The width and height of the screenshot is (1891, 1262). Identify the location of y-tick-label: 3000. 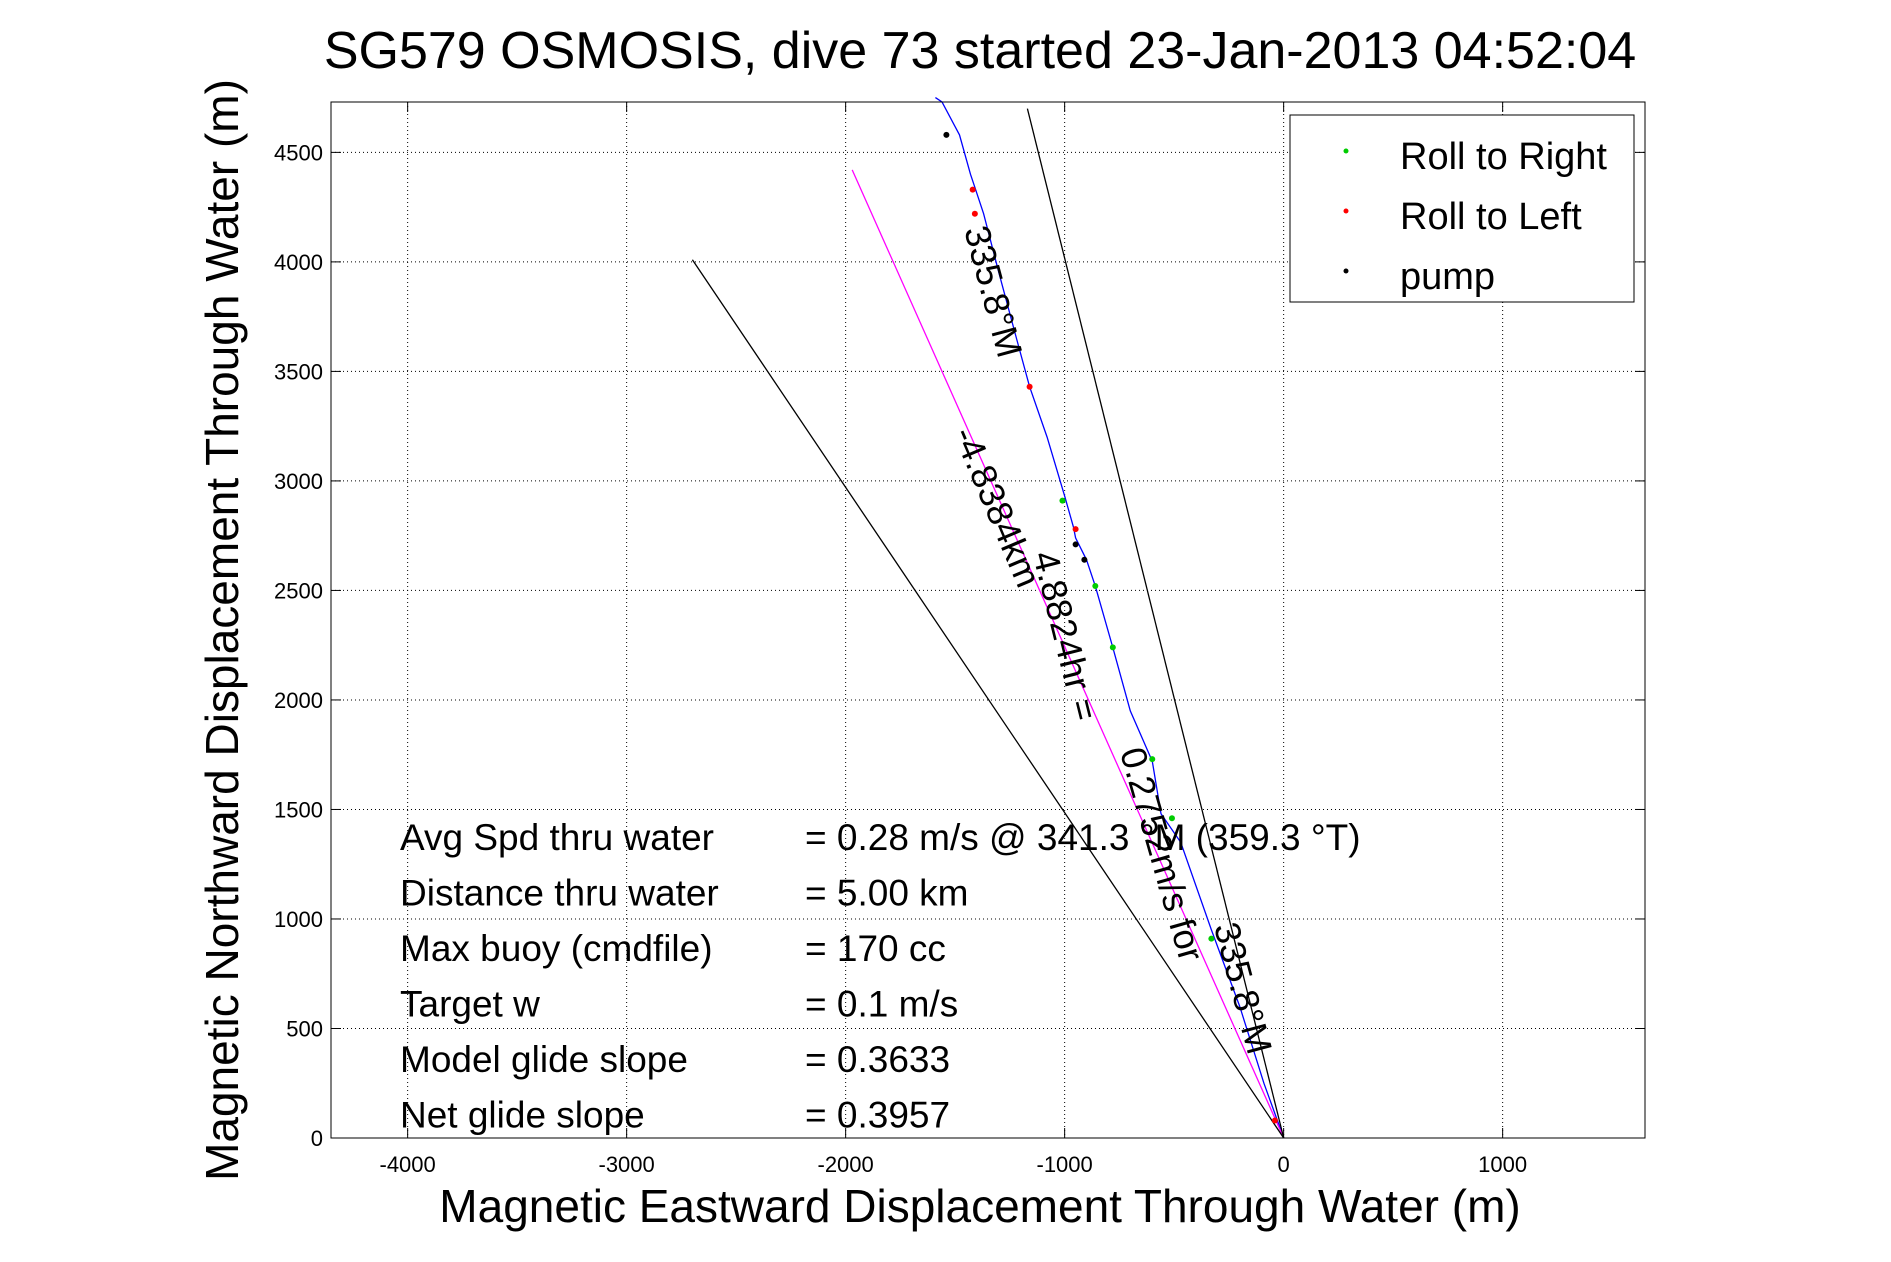
(298, 481).